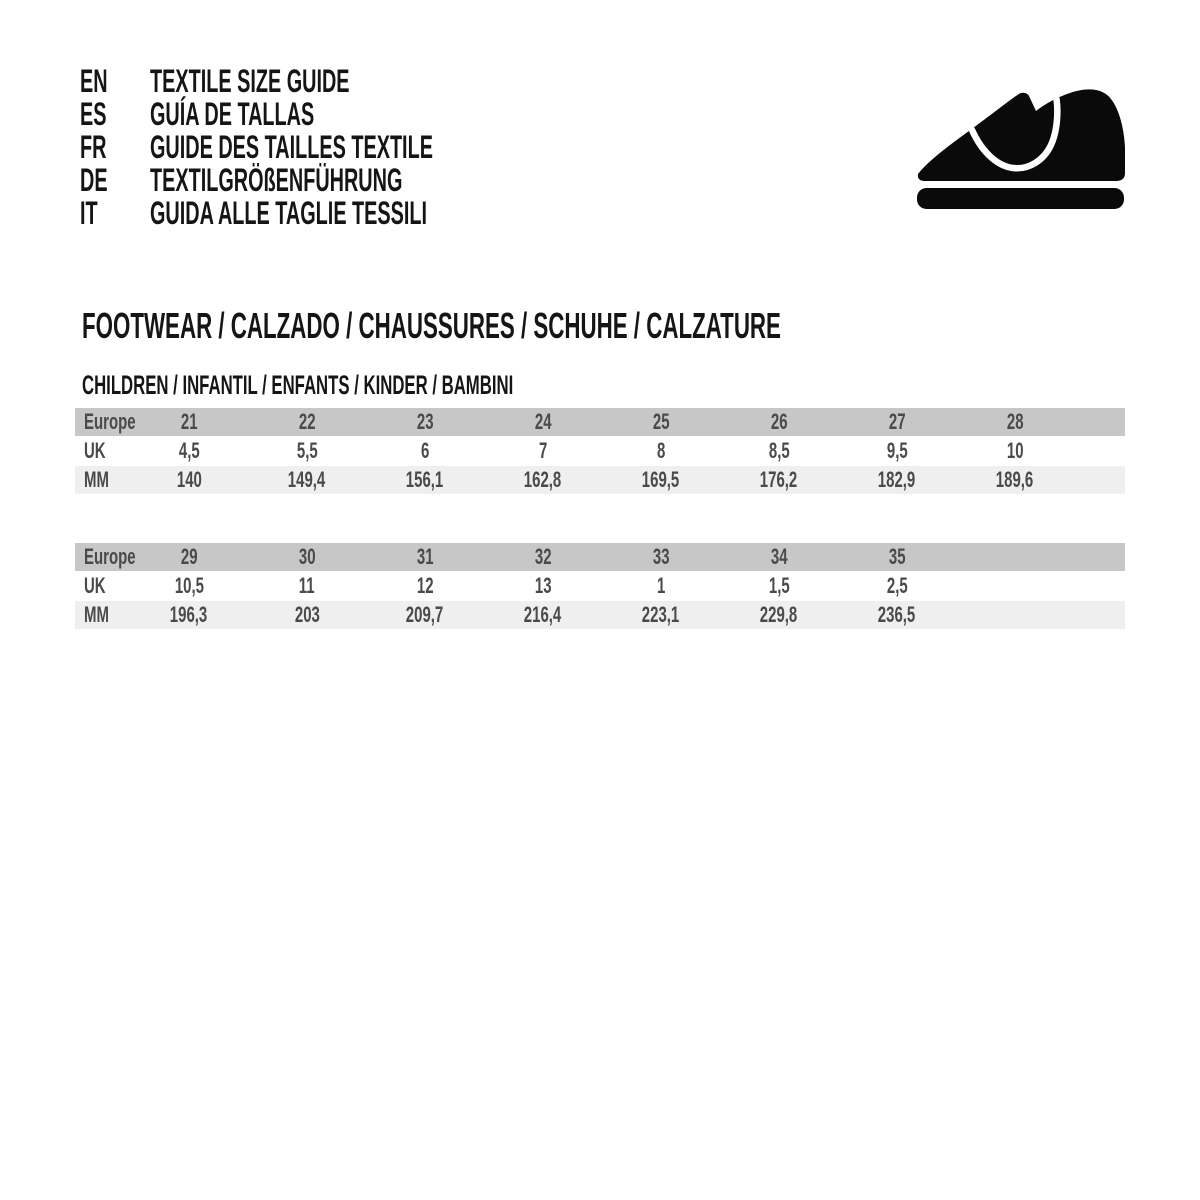 This screenshot has height=1200, width=1200. I want to click on size-value: 2,5, so click(897, 585).